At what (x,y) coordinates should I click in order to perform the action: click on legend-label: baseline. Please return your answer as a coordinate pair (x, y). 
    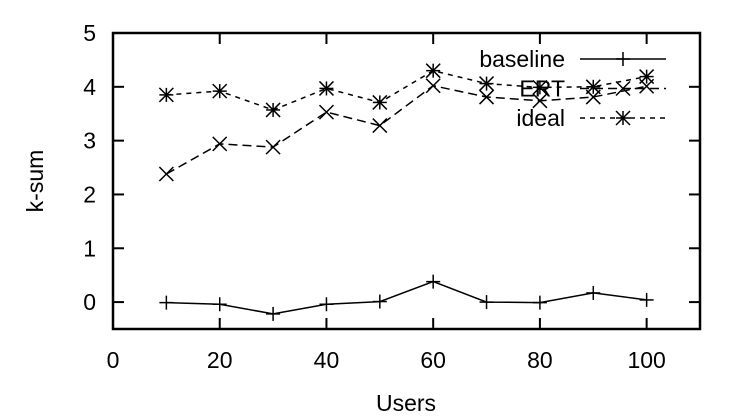
    Looking at the image, I should click on (522, 59).